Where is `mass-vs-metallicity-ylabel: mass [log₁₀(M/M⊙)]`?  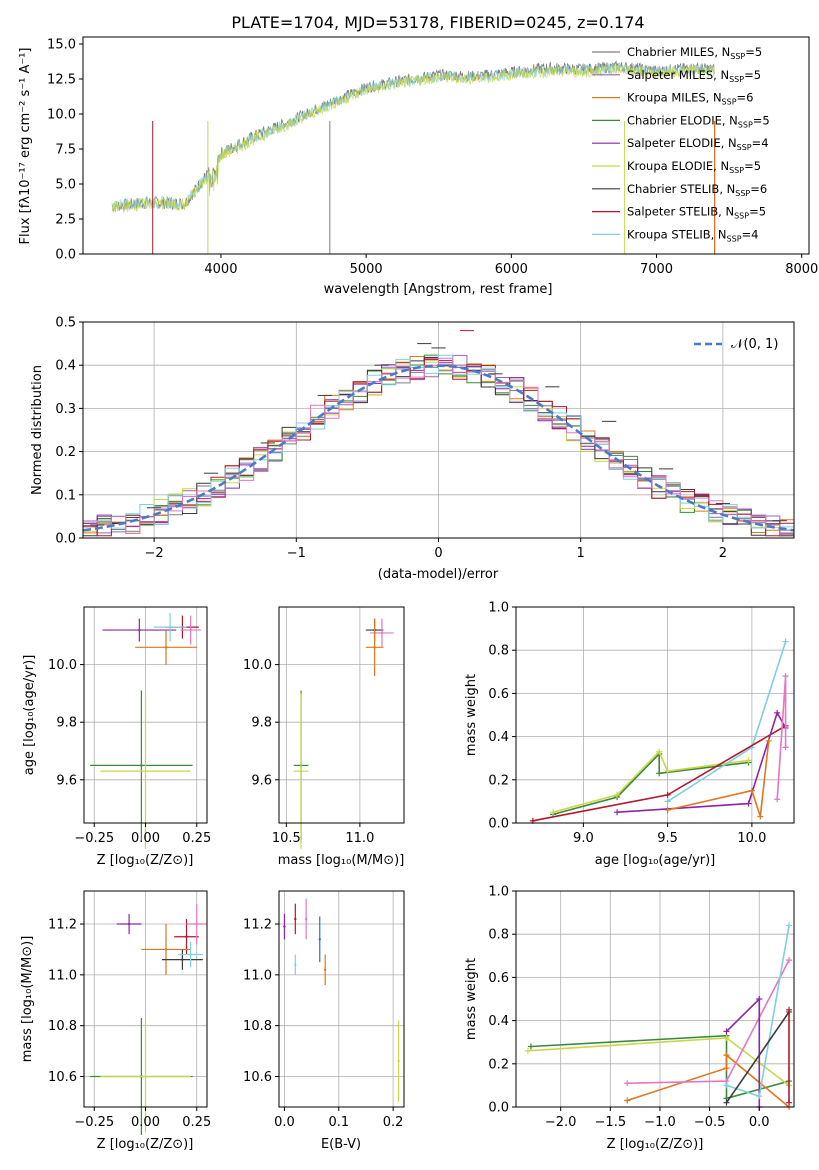
mass-vs-metallicity-ylabel: mass [log₁₀(M/M⊙)] is located at coordinates (27, 999).